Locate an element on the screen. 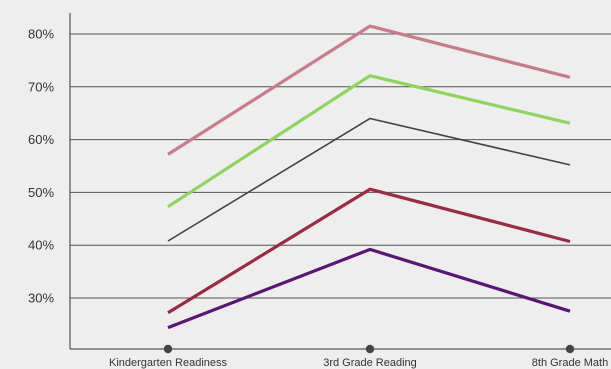 The width and height of the screenshot is (611, 369). y-axis-tick-labels: 30% 40% 50% 60% 70% 80% is located at coordinates (41, 166).